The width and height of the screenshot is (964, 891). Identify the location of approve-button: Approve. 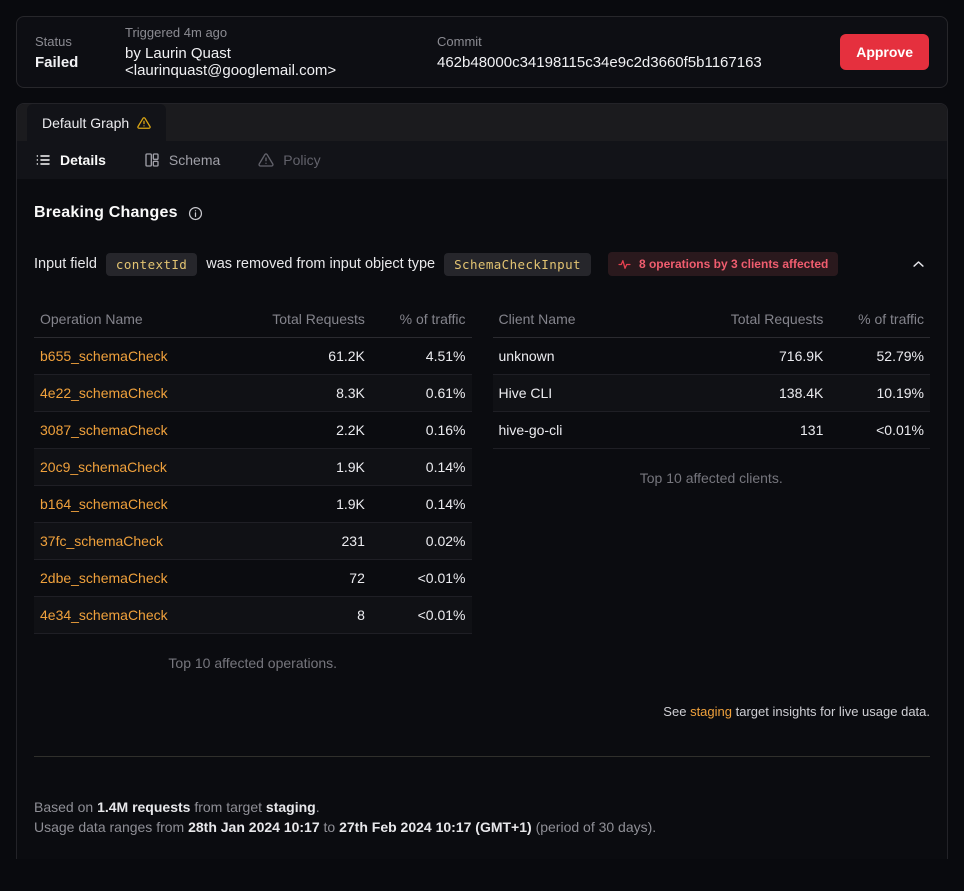
(884, 52).